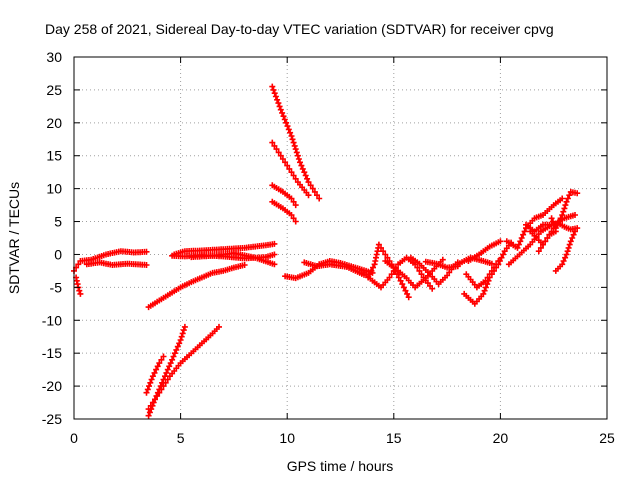 Image resolution: width=640 pixels, height=480 pixels. What do you see at coordinates (54, 90) in the screenshot?
I see `y-tick-label: 25` at bounding box center [54, 90].